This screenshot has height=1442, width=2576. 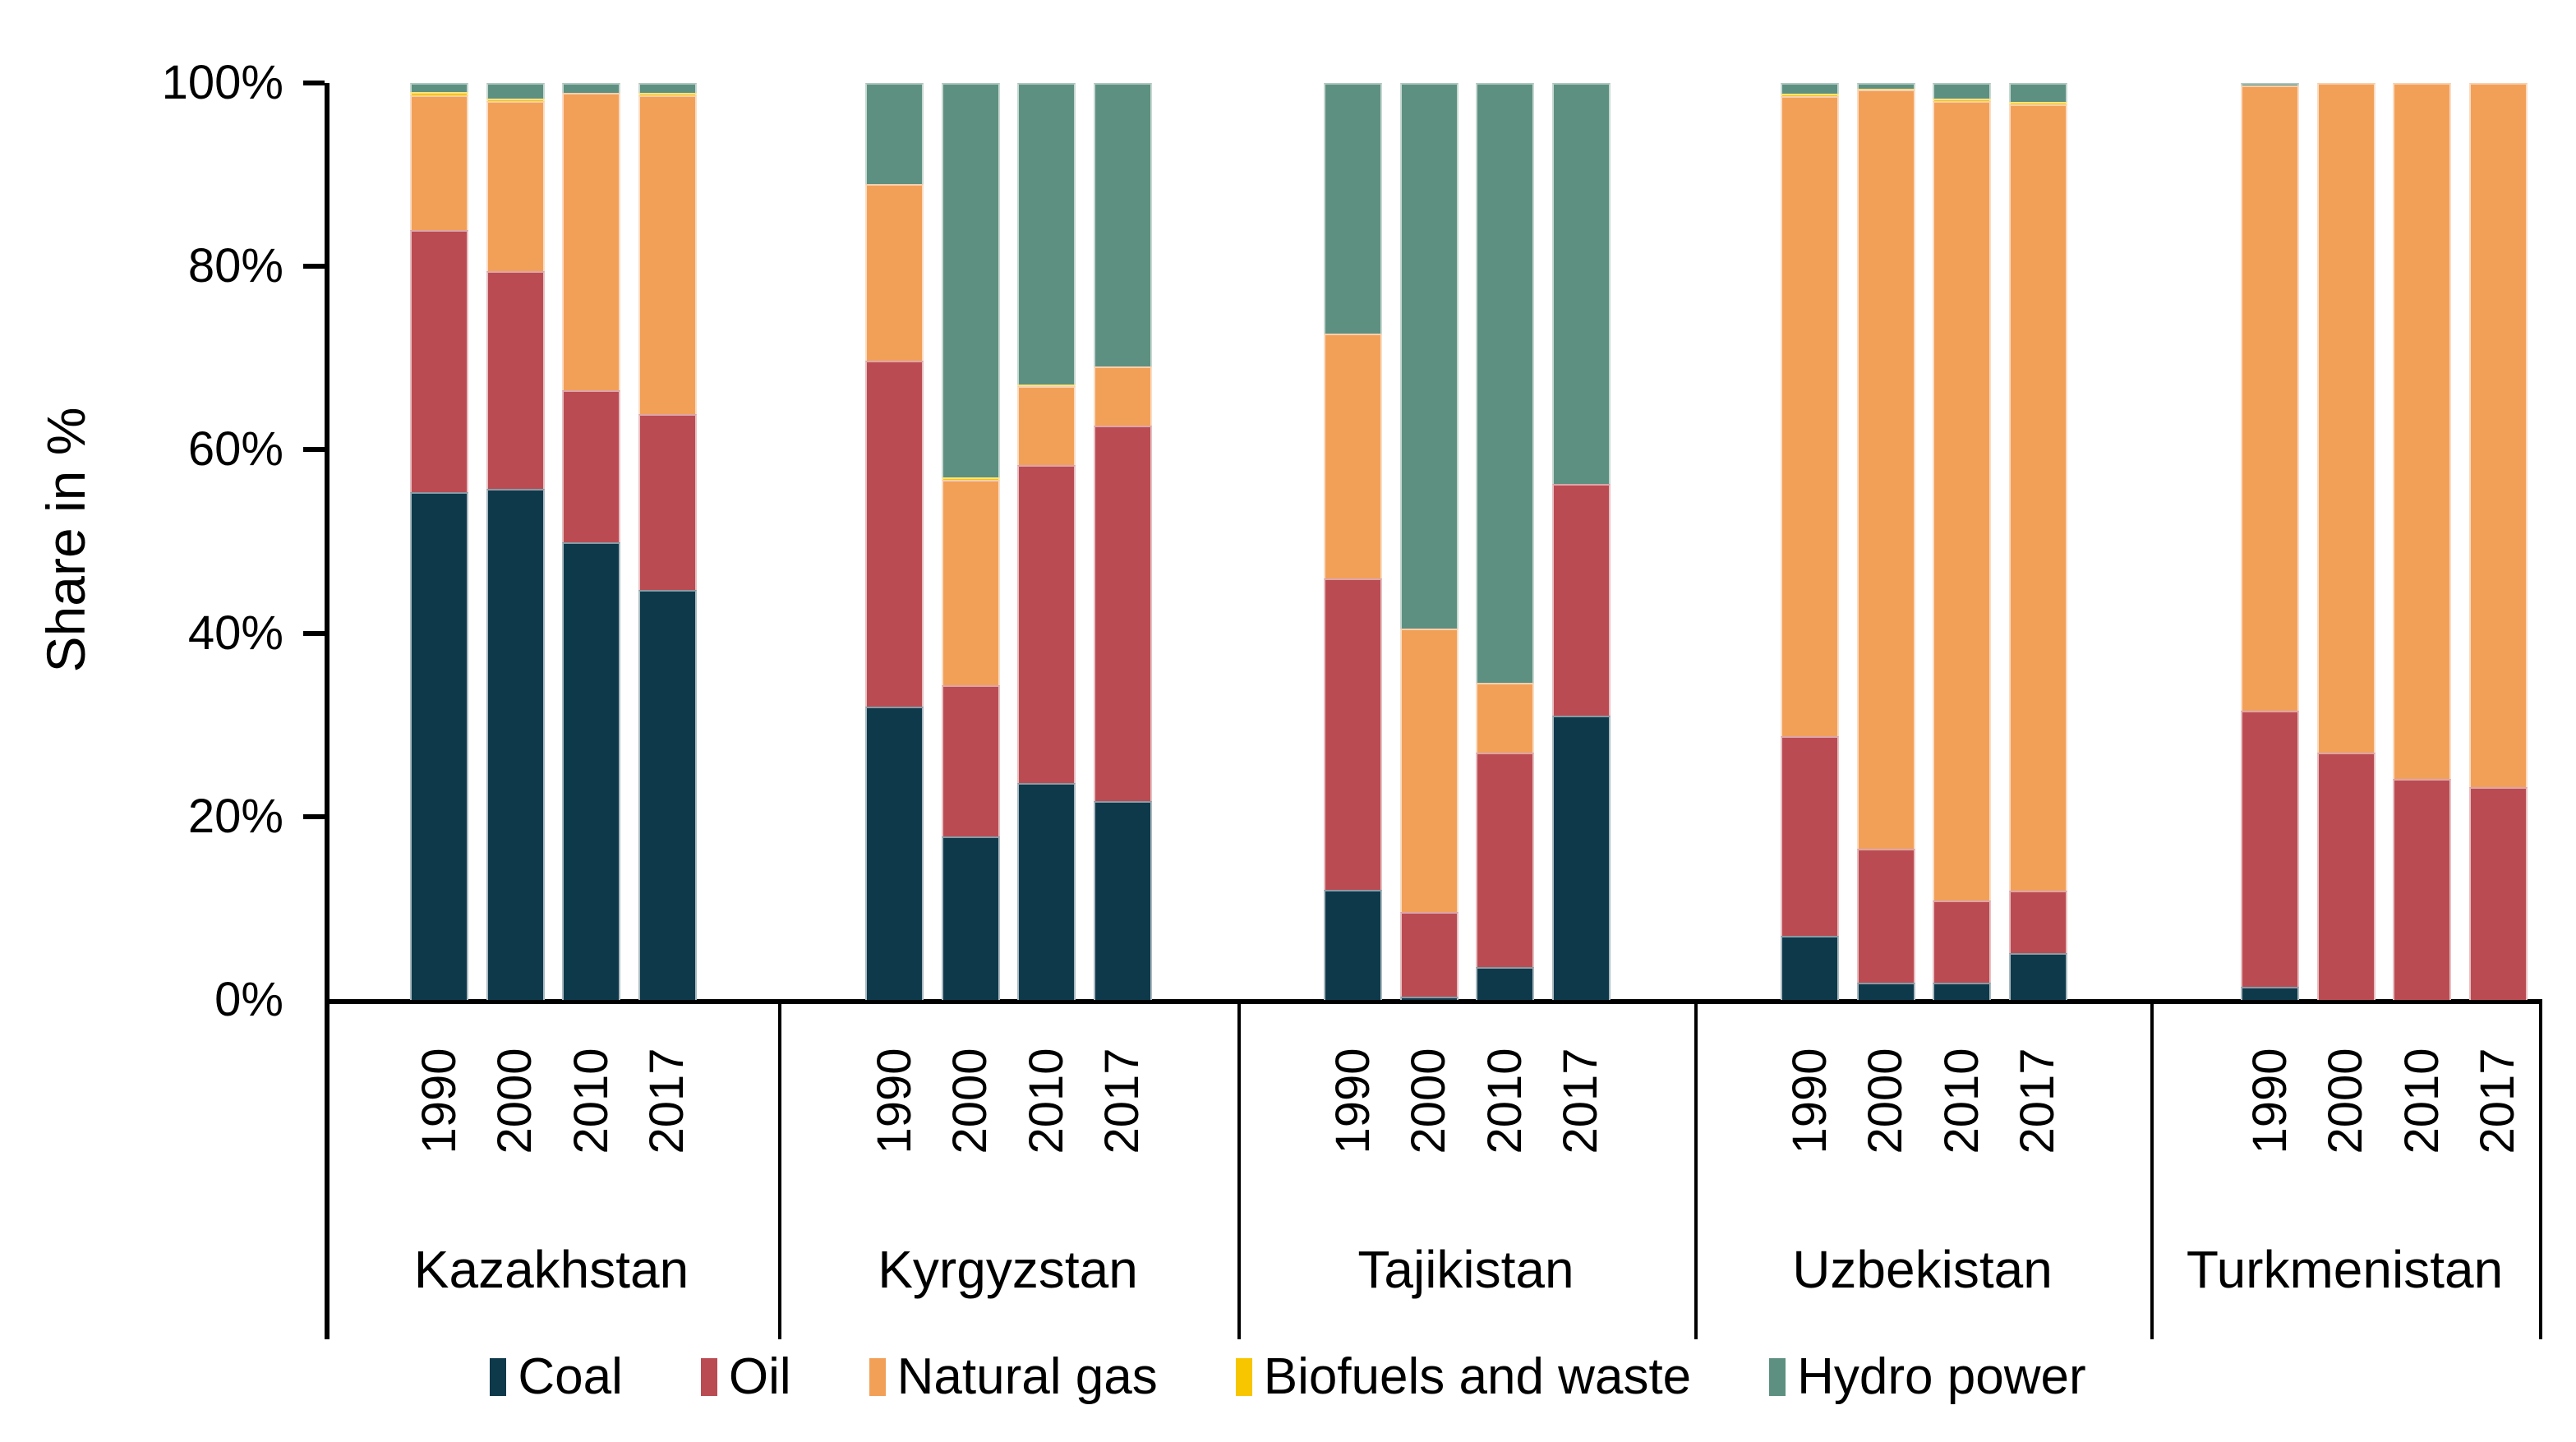 I want to click on legend-item: Coal, so click(x=556, y=1377).